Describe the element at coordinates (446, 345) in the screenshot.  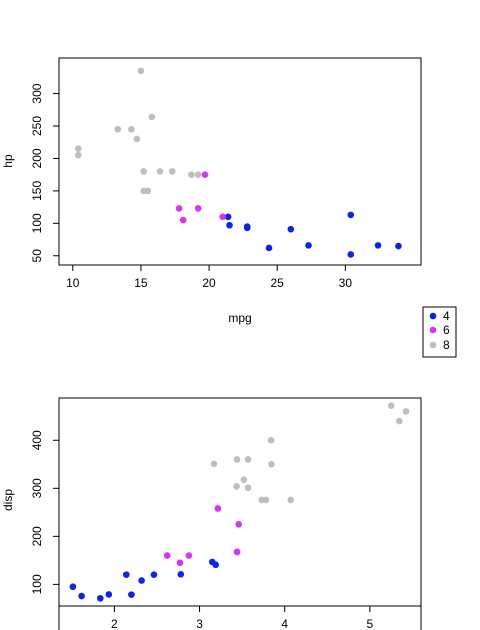
I see `legend-label-8: 8` at that location.